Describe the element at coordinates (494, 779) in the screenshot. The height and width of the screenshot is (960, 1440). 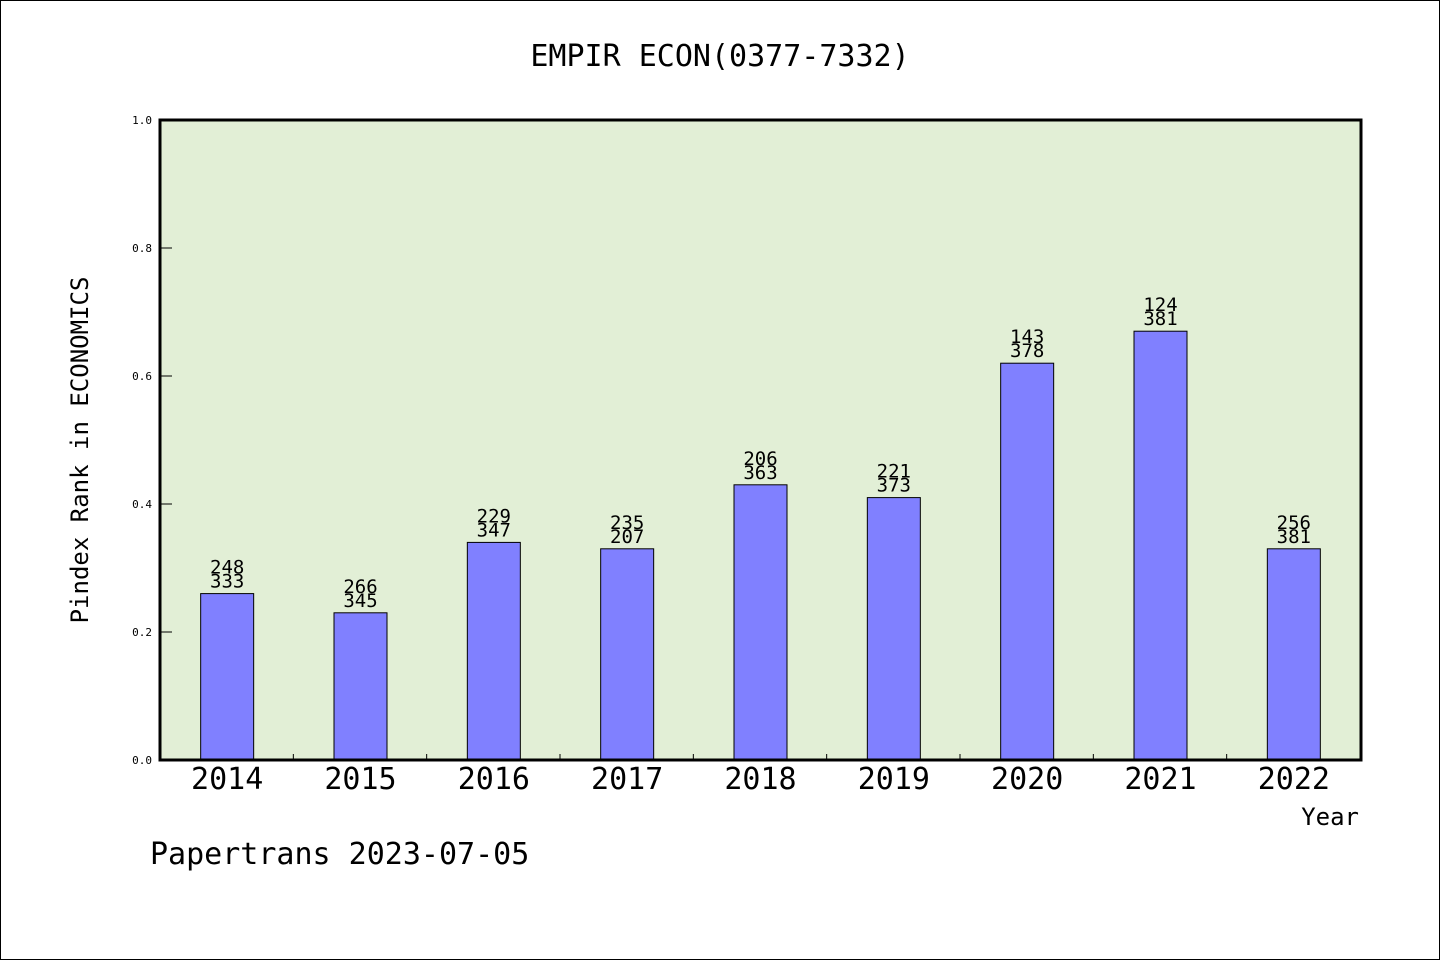
I see `x-tick-label-2016: 2016` at that location.